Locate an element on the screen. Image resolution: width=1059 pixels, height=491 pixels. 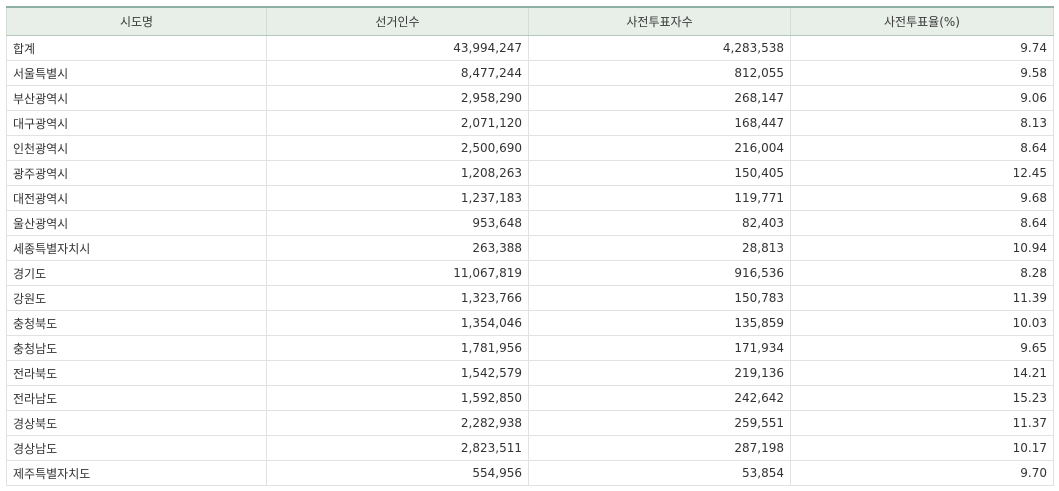
cell-early-turnout-rate: 10.17 is located at coordinates (922, 448).